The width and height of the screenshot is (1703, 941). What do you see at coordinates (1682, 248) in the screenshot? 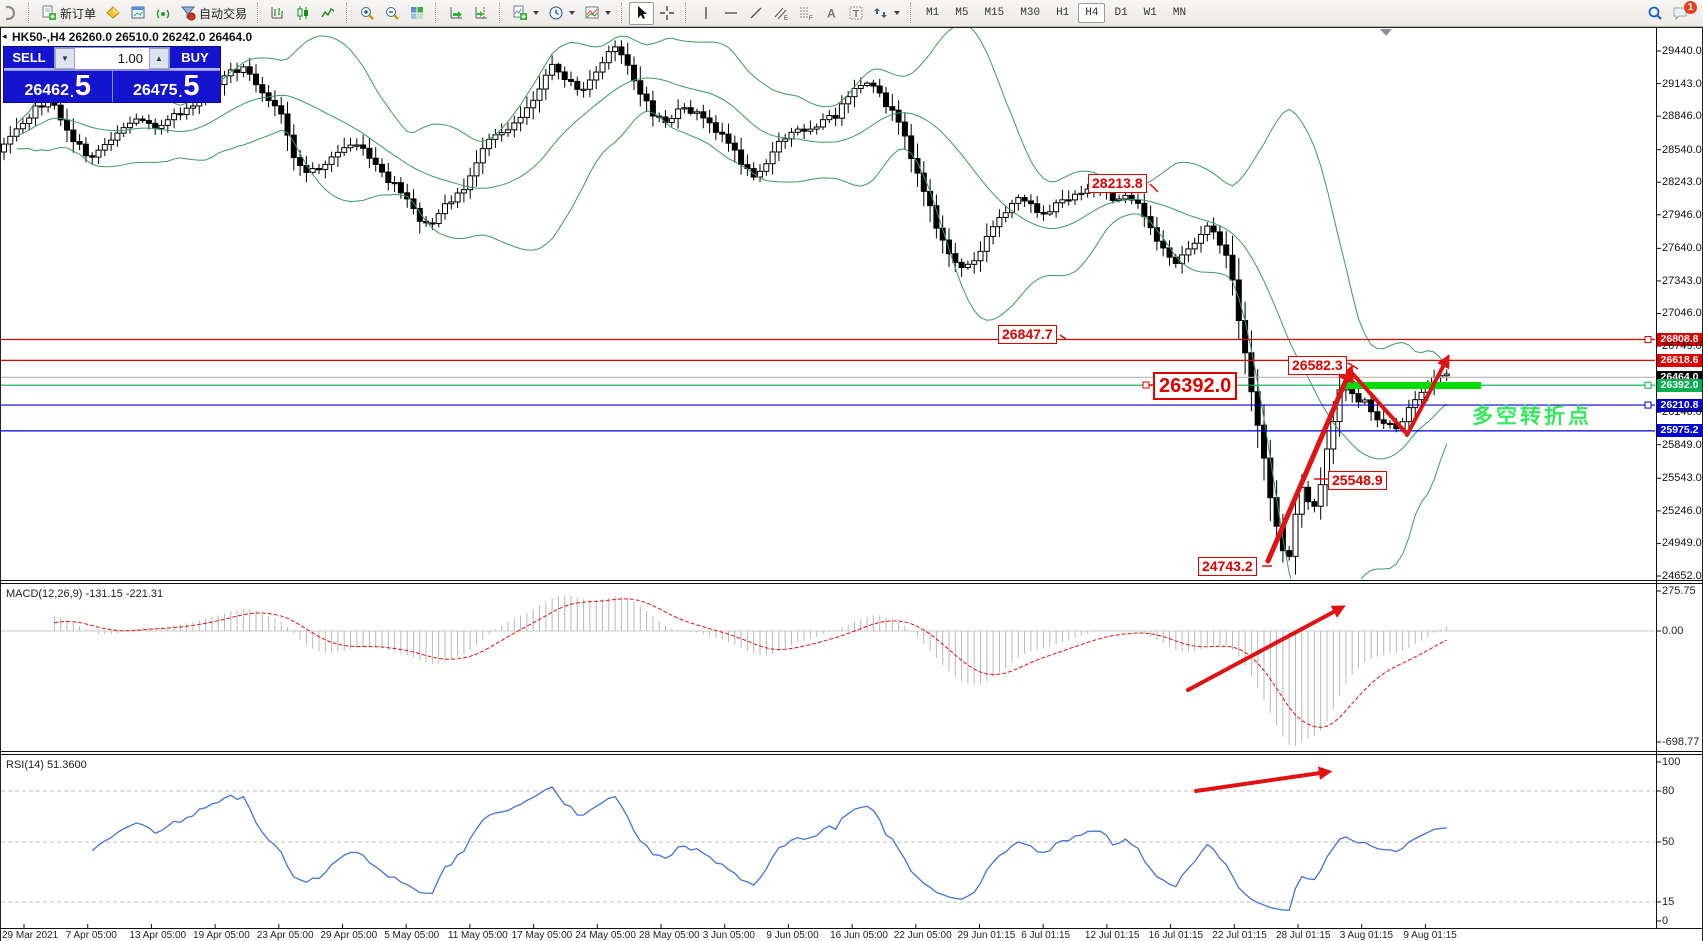
I see `price-axis-label: 27640.0` at bounding box center [1682, 248].